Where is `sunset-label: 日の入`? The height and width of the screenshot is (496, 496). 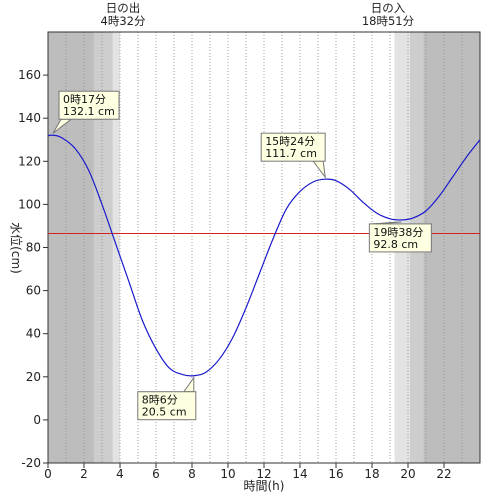 sunset-label: 日の入 is located at coordinates (388, 8).